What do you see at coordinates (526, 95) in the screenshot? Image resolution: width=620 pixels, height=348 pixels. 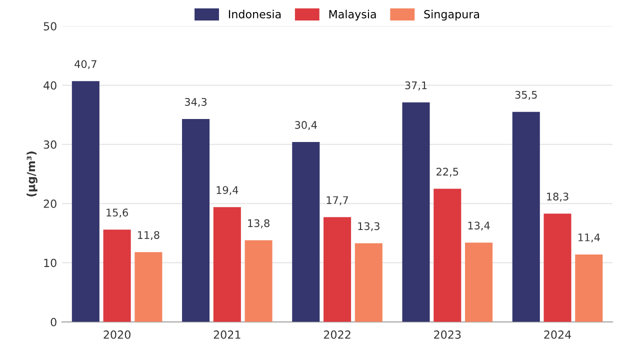 I see `data-label: 35,5` at bounding box center [526, 95].